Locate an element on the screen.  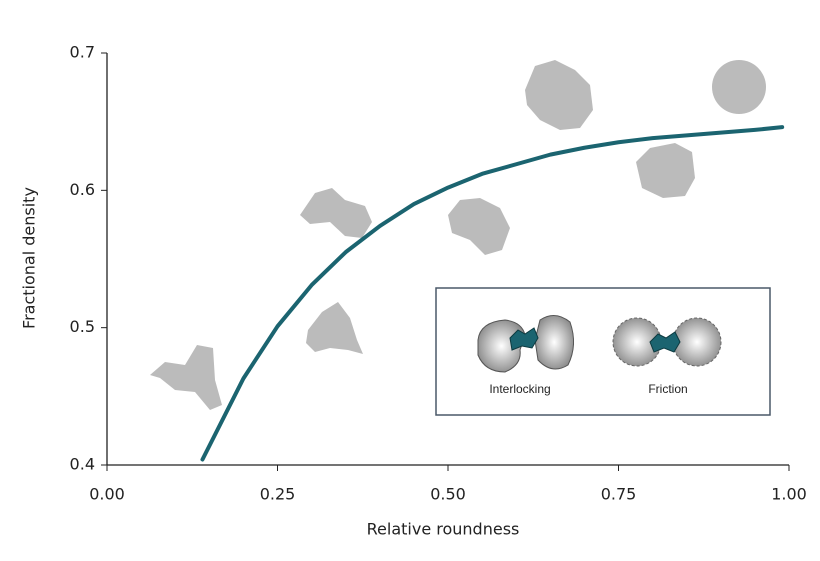
y-tick-label: 0.6 is located at coordinates (82, 189).